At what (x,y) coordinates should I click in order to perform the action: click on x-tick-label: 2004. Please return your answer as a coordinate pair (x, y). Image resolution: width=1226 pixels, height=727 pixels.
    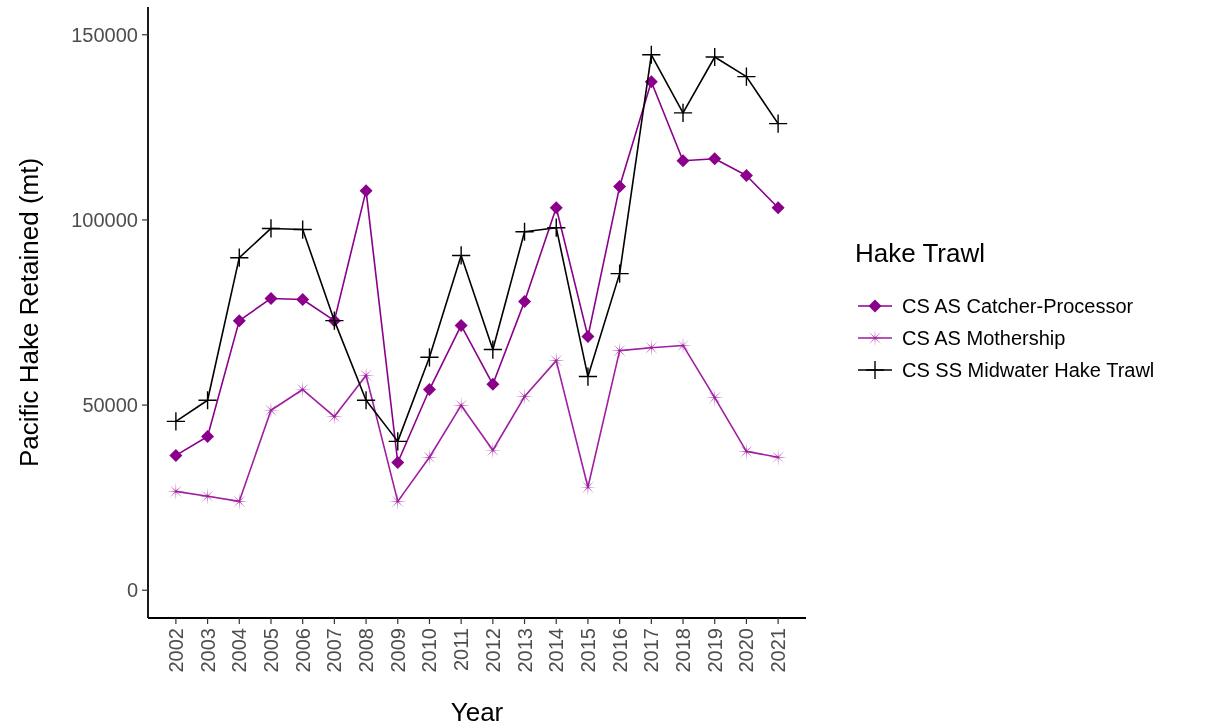
    Looking at the image, I should click on (239, 650).